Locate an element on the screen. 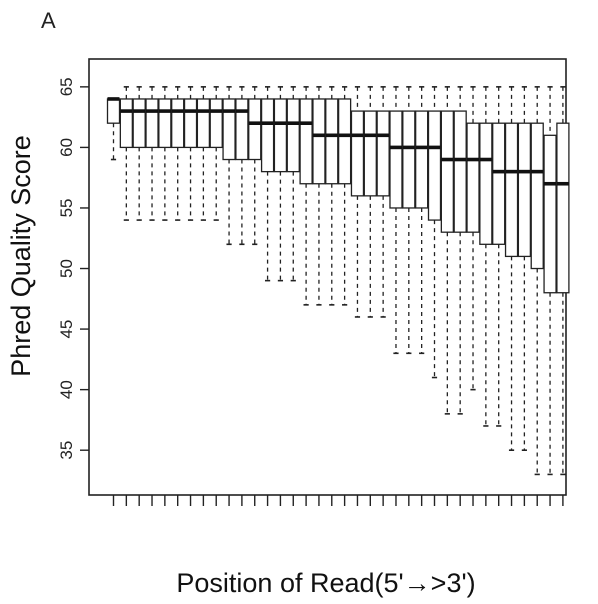  y-axis-title: Phred Quality Score is located at coordinates (21, 256).